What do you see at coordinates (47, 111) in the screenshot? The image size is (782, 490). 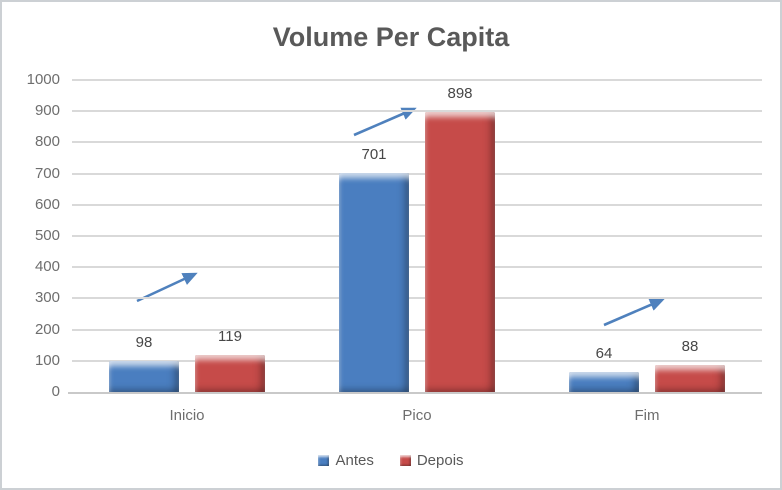 I see `y-tick-label-900: 900` at bounding box center [47, 111].